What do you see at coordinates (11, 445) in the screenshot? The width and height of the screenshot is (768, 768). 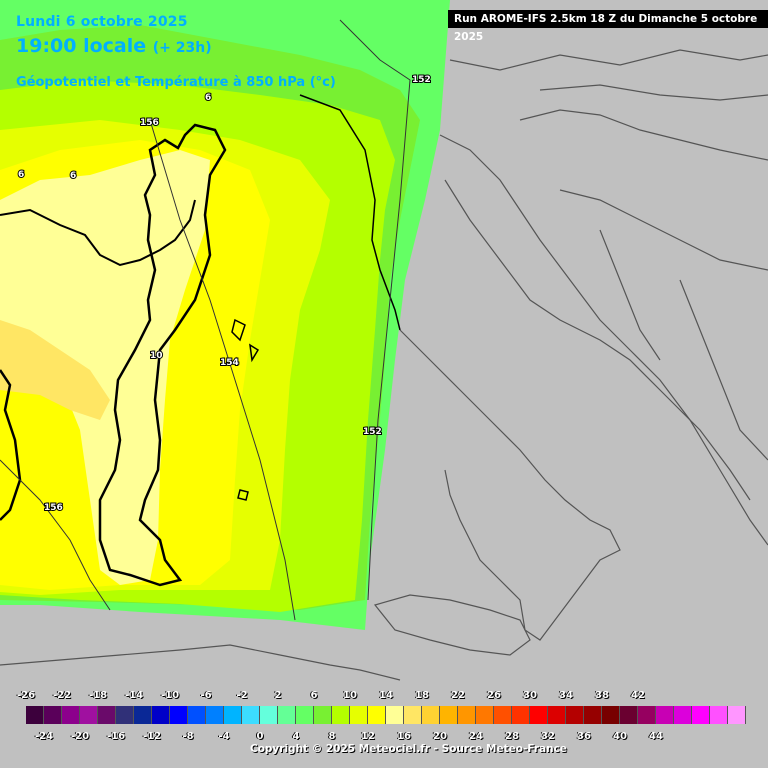 I see `spain-coastline` at bounding box center [11, 445].